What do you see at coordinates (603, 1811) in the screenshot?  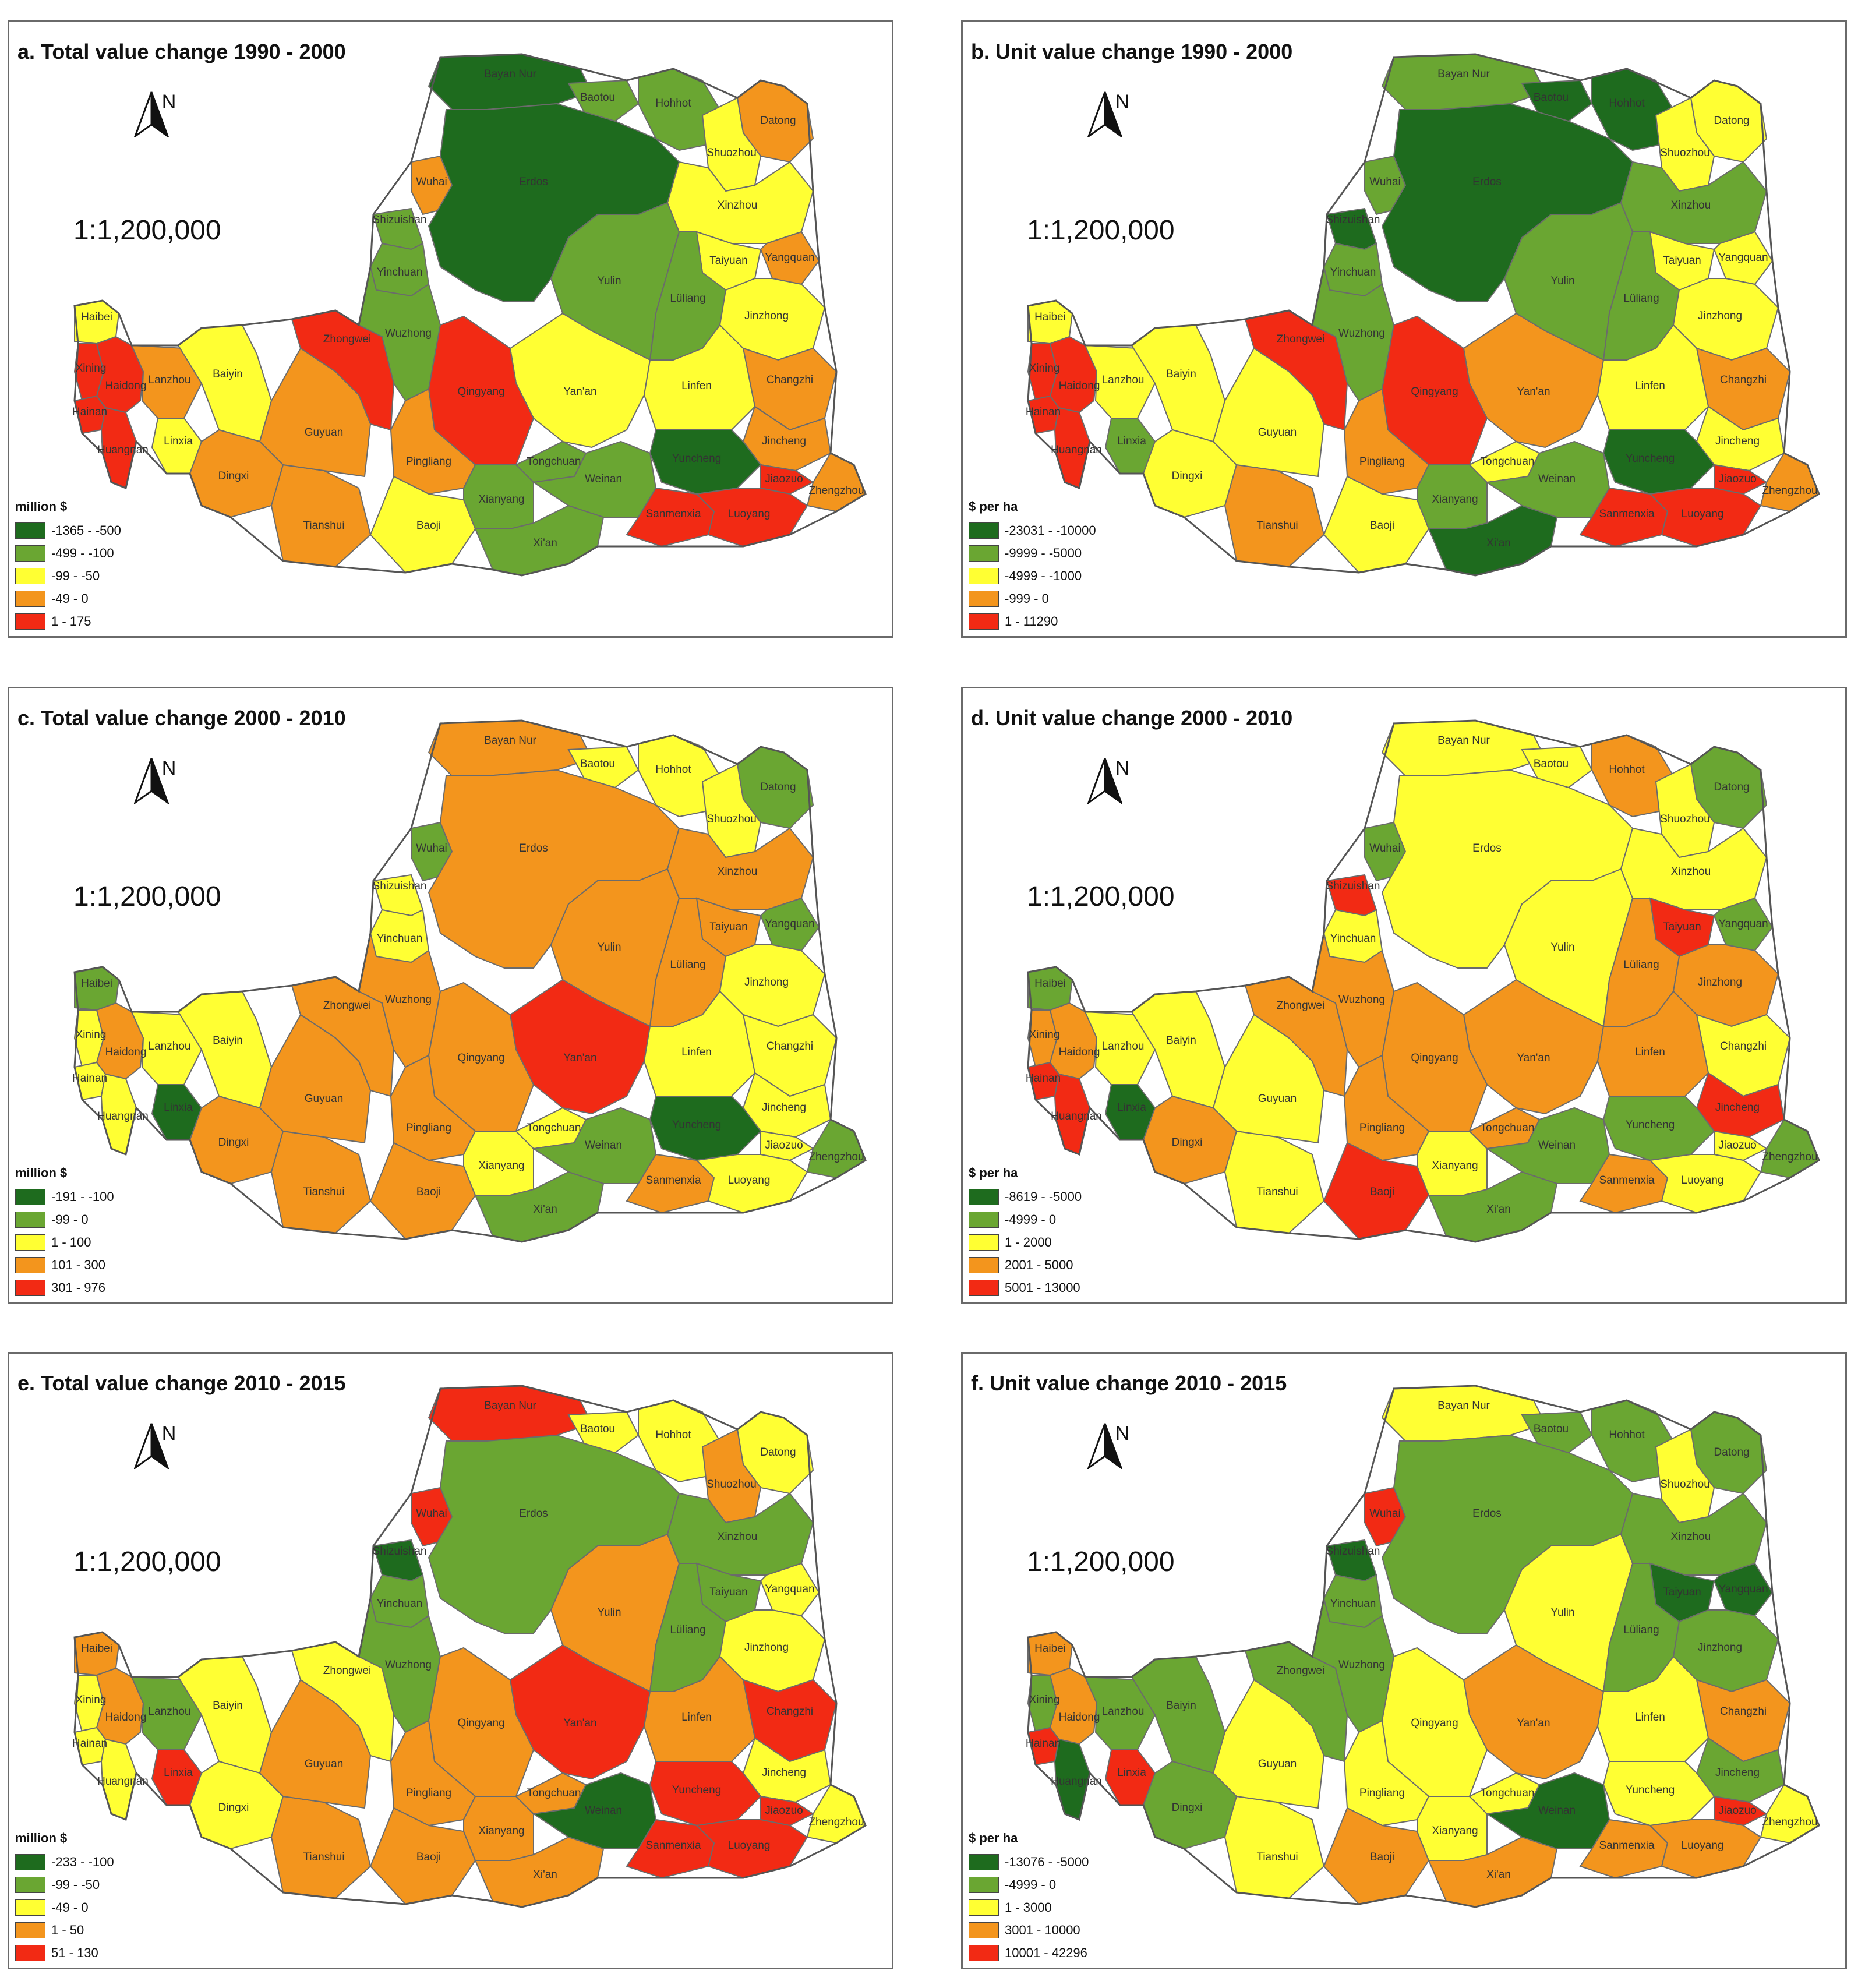 I see `city-label: Weinan` at bounding box center [603, 1811].